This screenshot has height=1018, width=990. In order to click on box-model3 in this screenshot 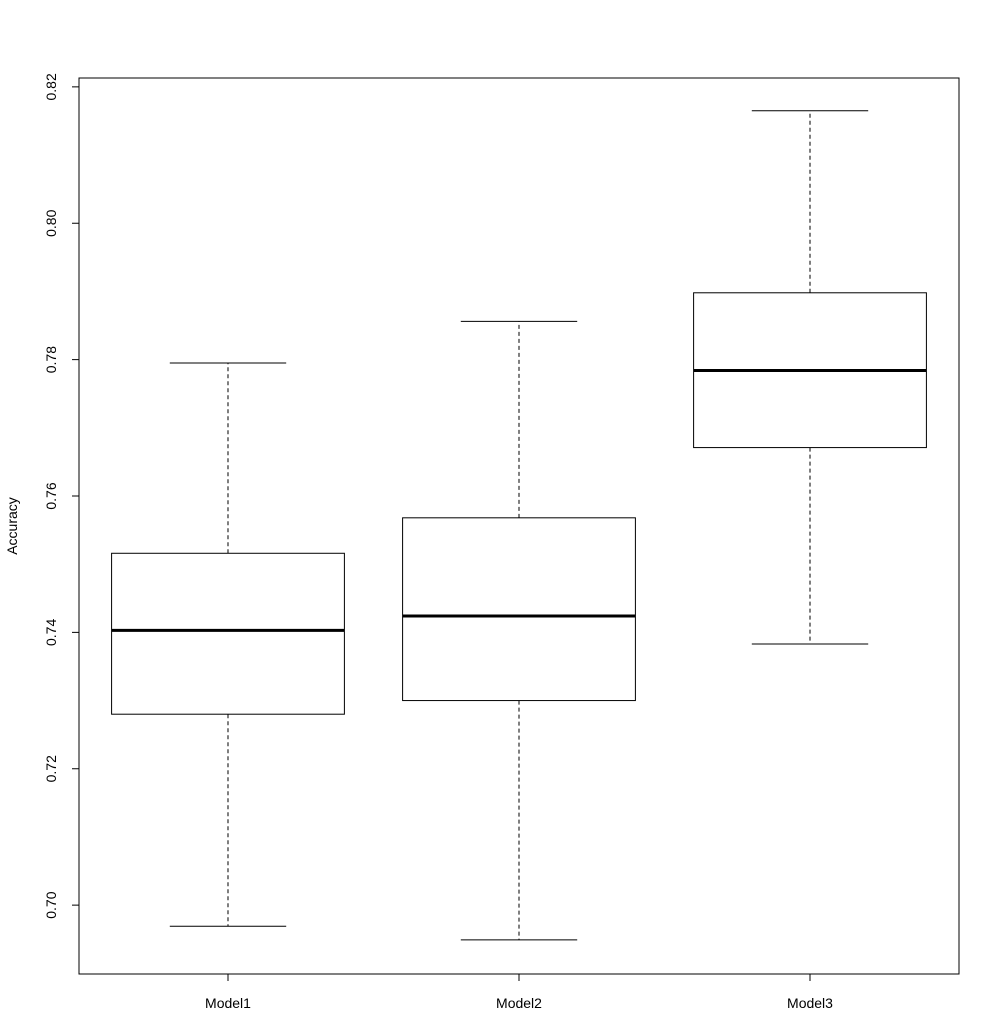, I will do `click(810, 377)`.